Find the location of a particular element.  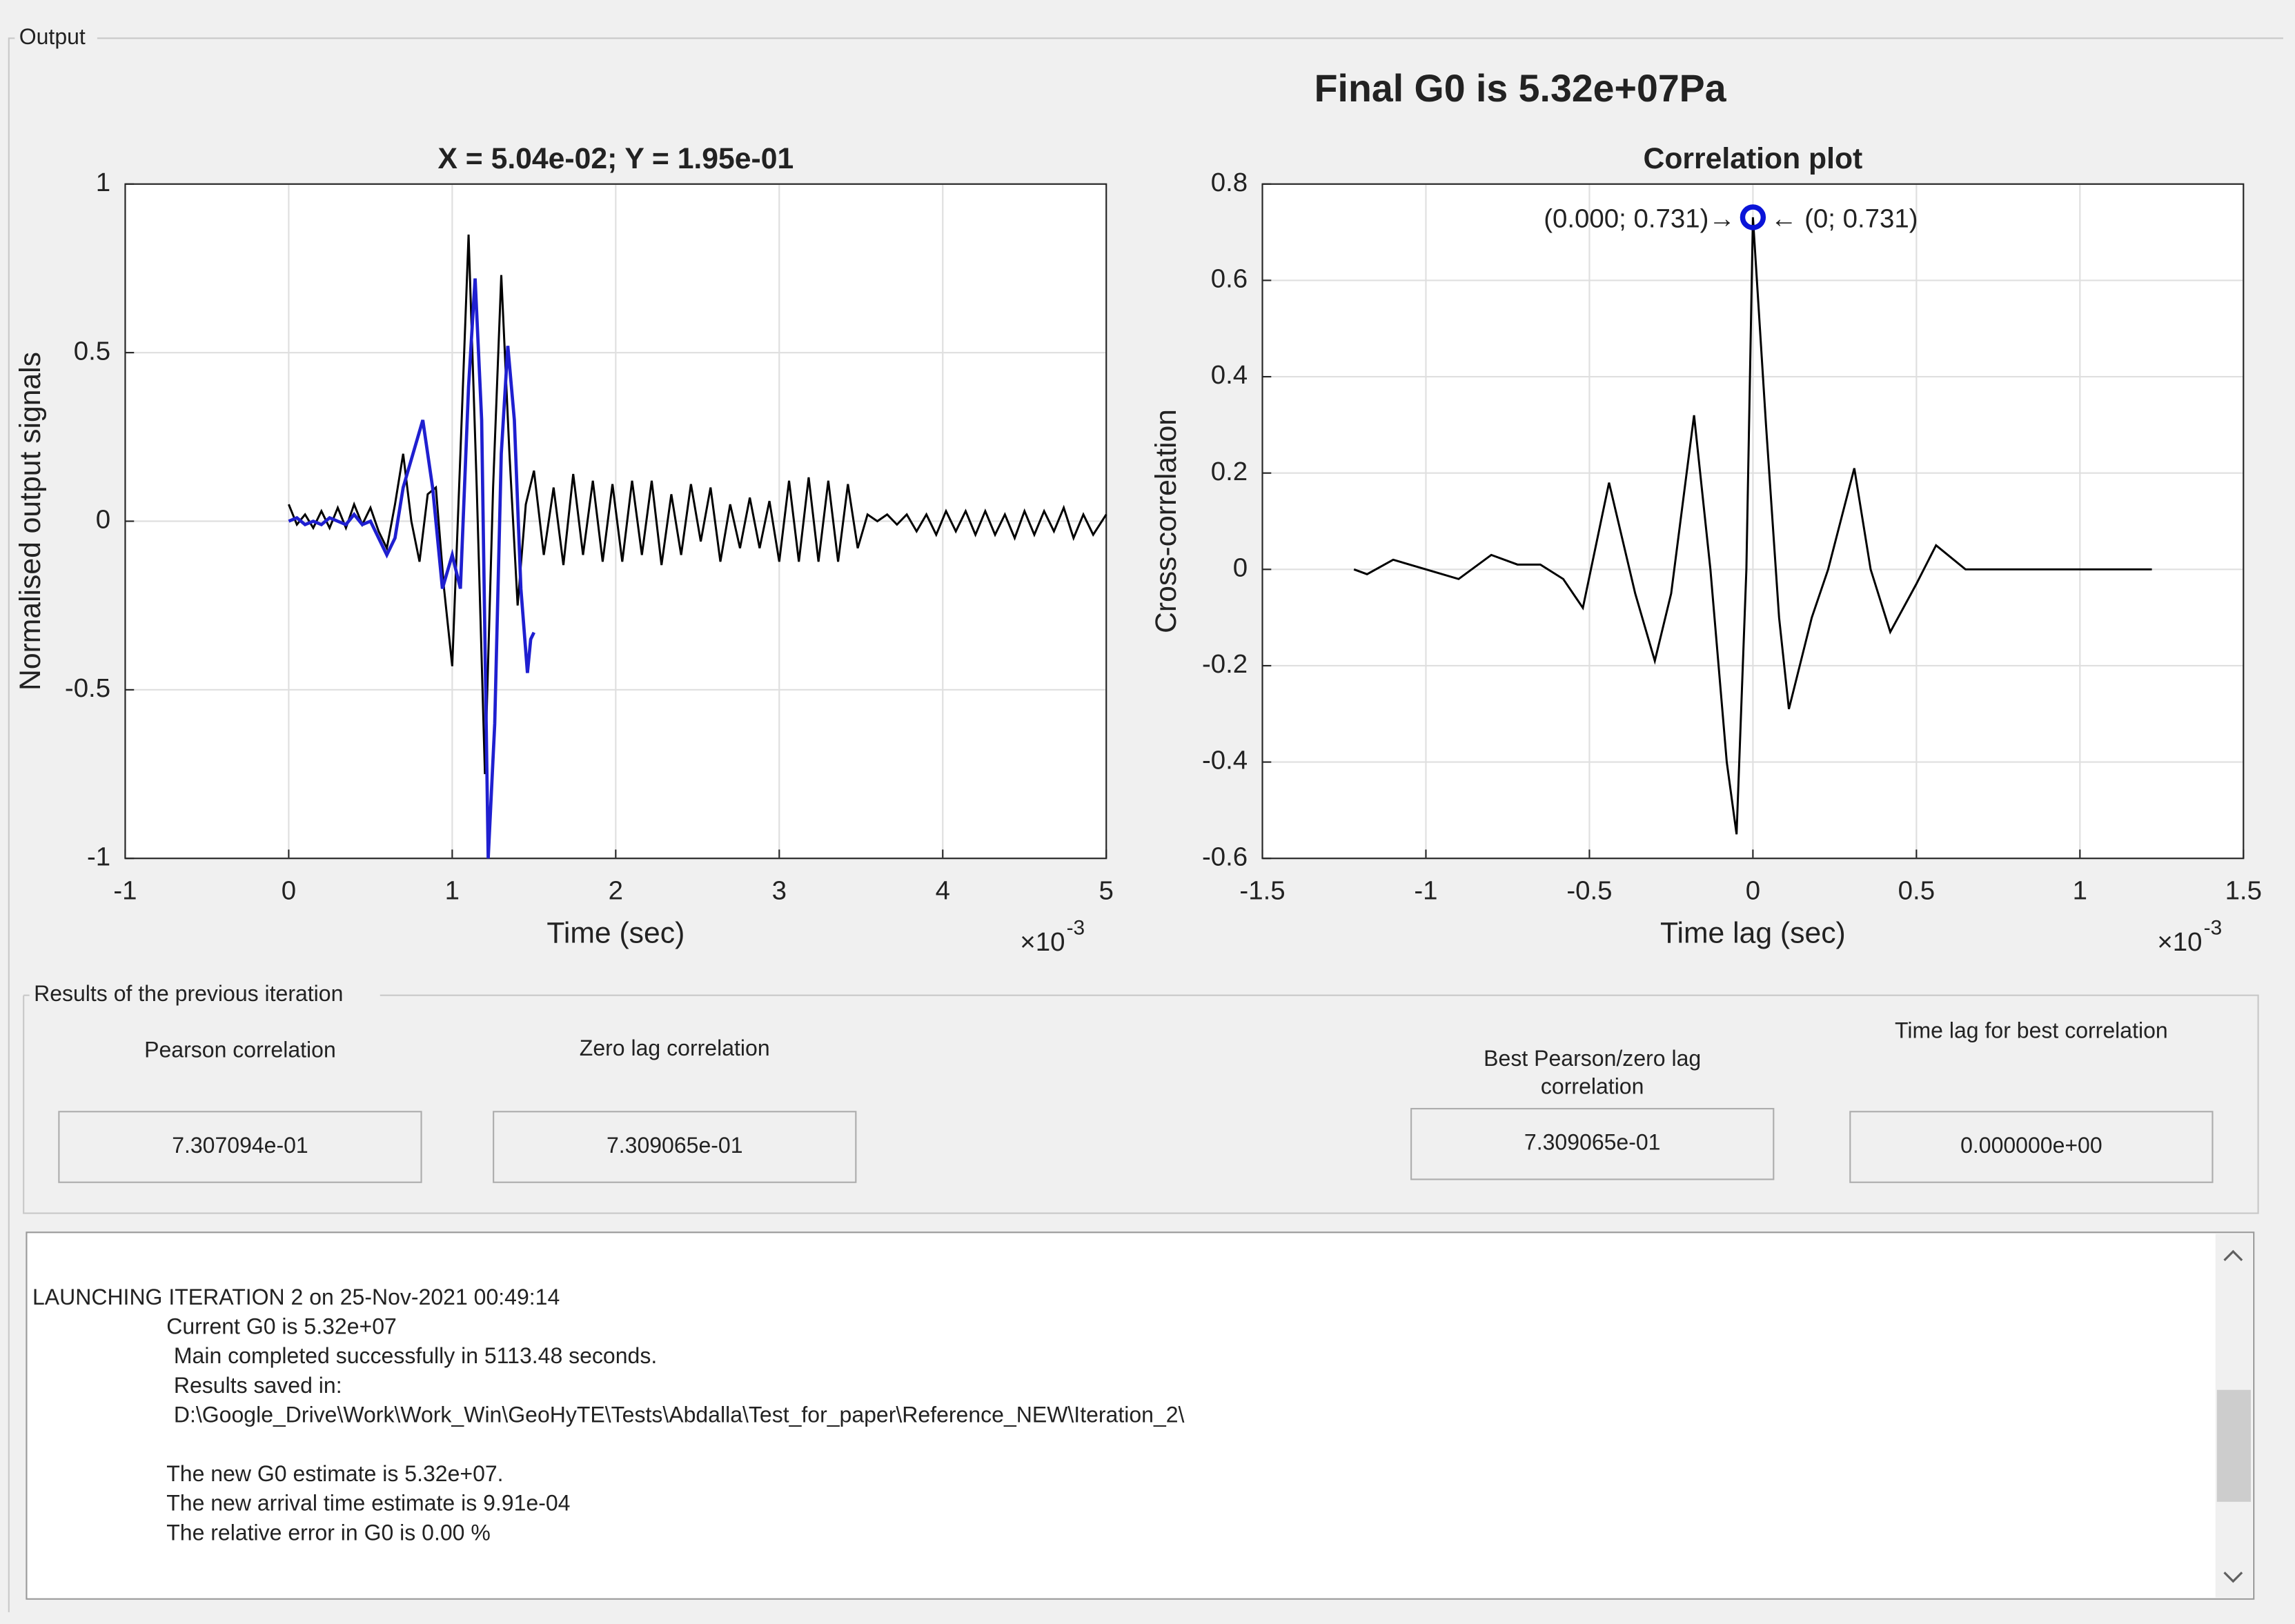

log-line: The relative error in G0 is 0.00 % is located at coordinates (329, 1532).